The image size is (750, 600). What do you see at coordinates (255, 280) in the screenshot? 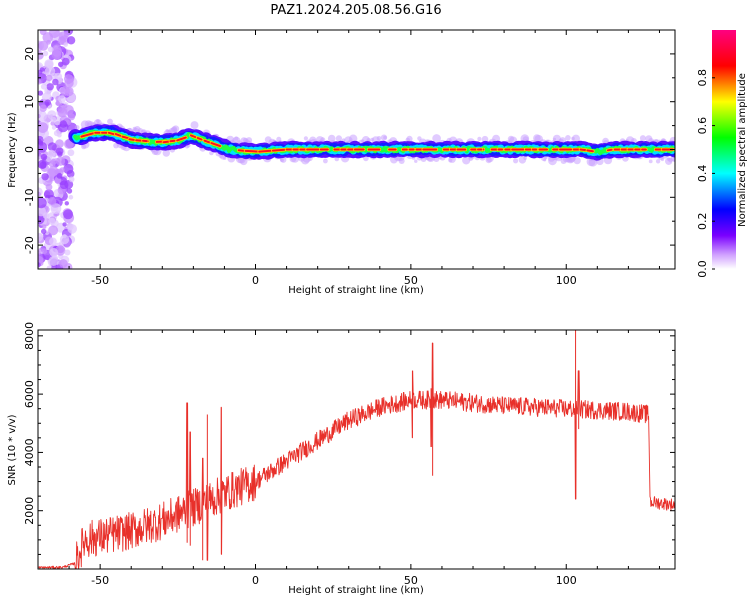
I see `x-tick-label: 0` at bounding box center [255, 280].